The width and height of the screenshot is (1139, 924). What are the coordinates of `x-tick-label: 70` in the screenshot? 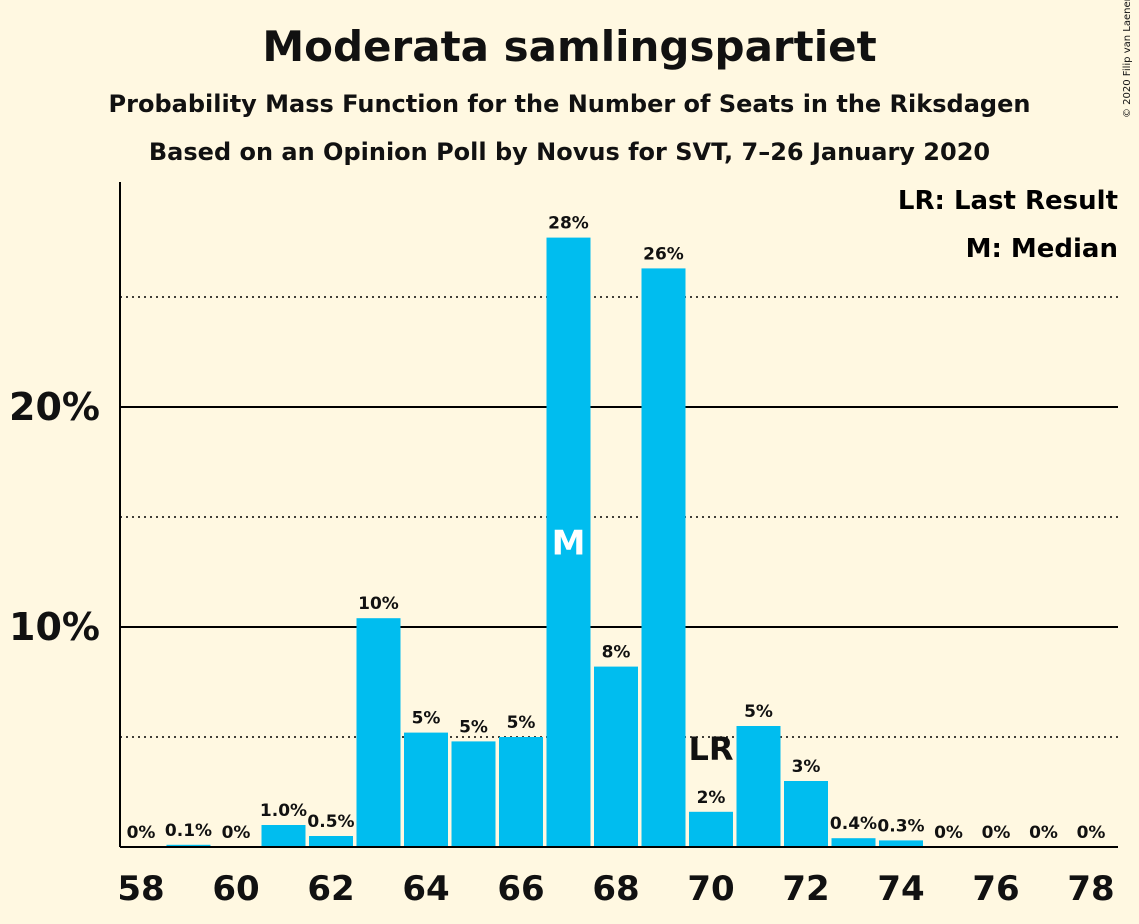 It's located at (710, 889).